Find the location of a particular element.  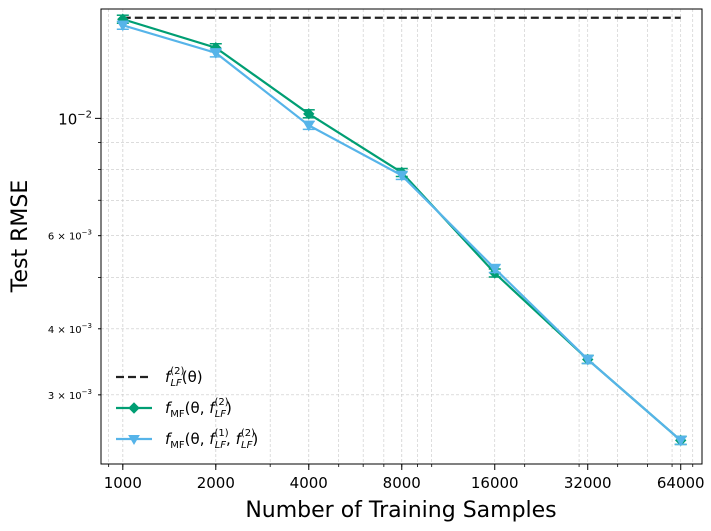

y-tick-label: 10−2 is located at coordinates (75, 118).